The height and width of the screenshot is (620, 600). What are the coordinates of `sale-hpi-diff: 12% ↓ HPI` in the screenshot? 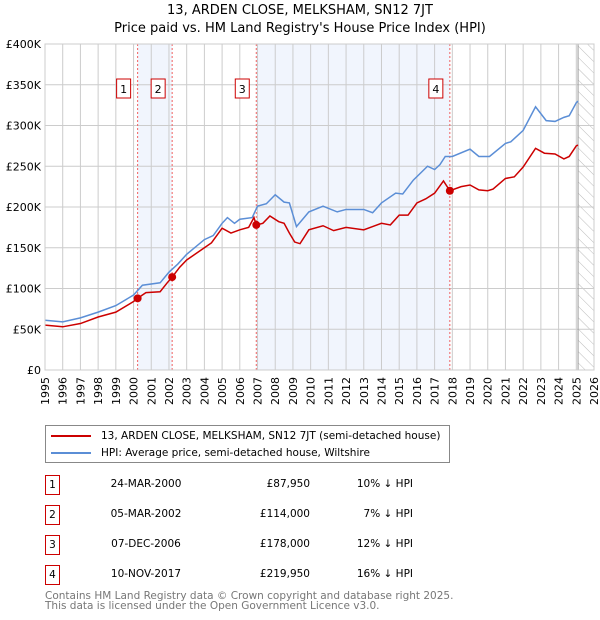 It's located at (384, 544).